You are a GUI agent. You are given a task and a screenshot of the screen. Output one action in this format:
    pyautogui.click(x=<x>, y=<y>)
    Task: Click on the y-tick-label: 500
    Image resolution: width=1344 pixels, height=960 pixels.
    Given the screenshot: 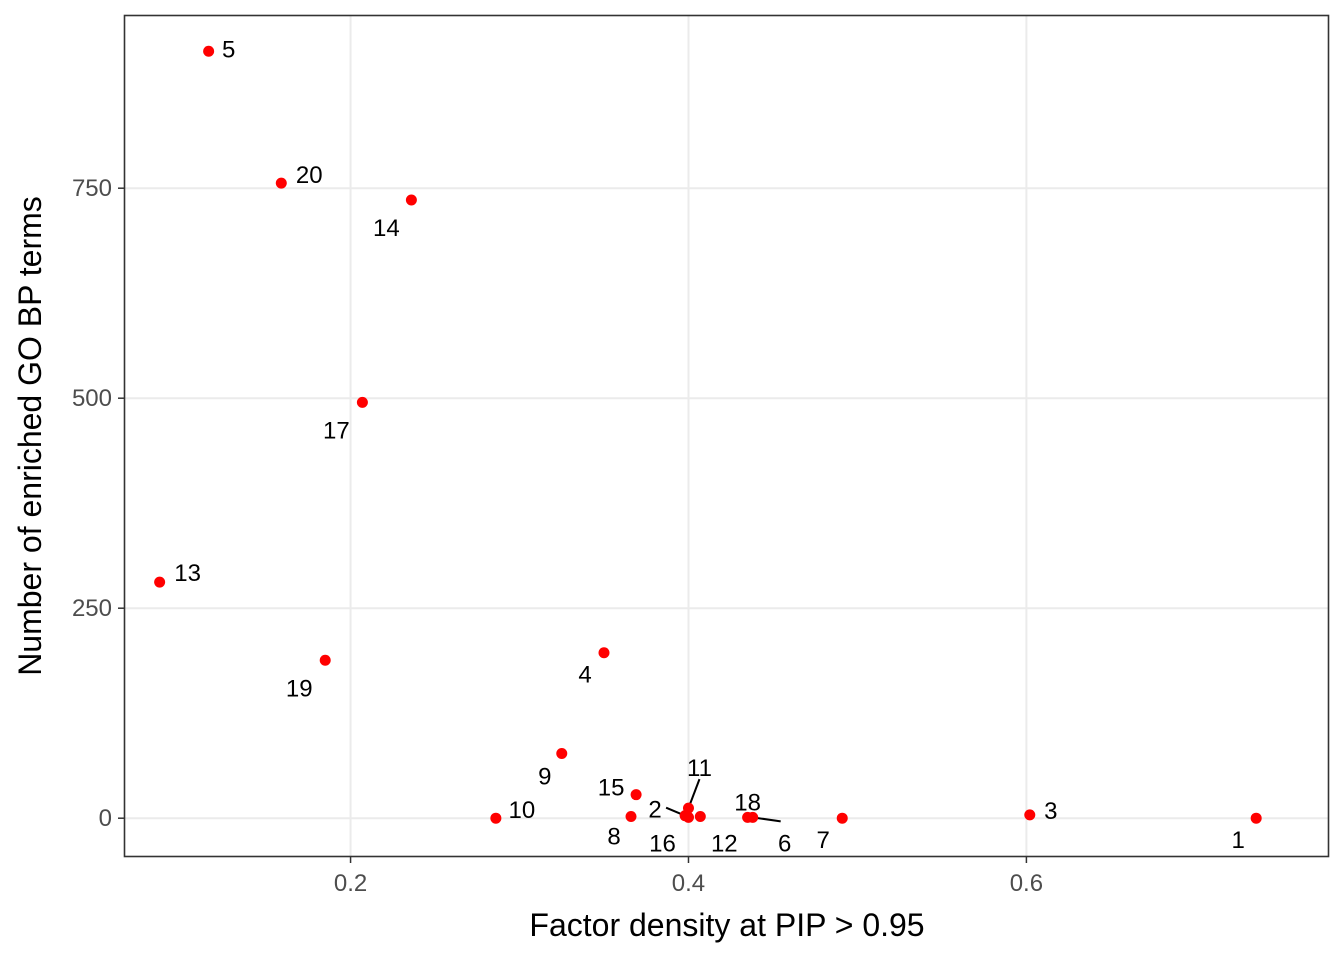 What is the action you would take?
    pyautogui.click(x=92, y=398)
    